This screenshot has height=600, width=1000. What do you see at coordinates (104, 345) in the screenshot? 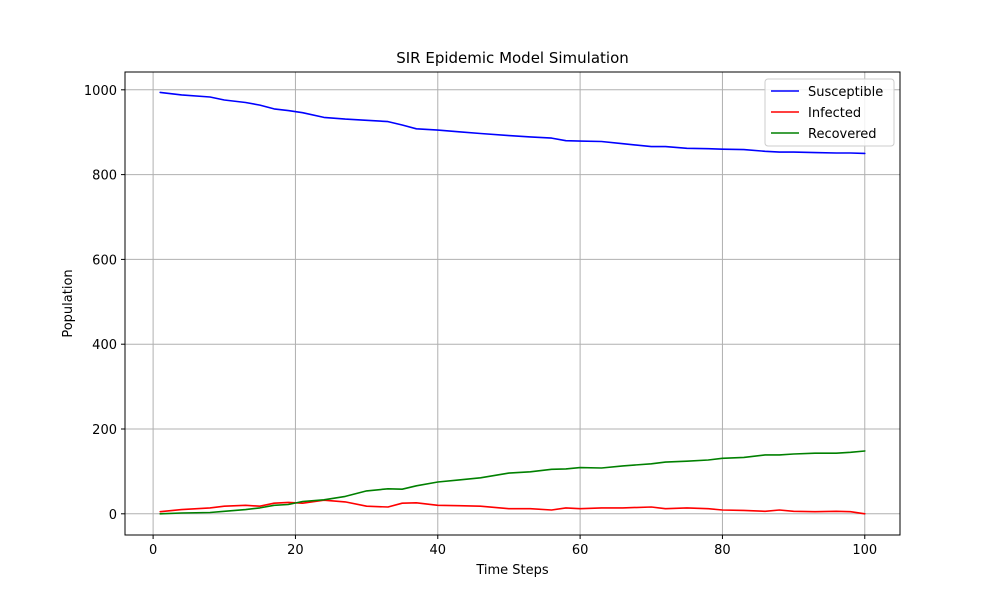
I see `y-tick-label: 400` at bounding box center [104, 345].